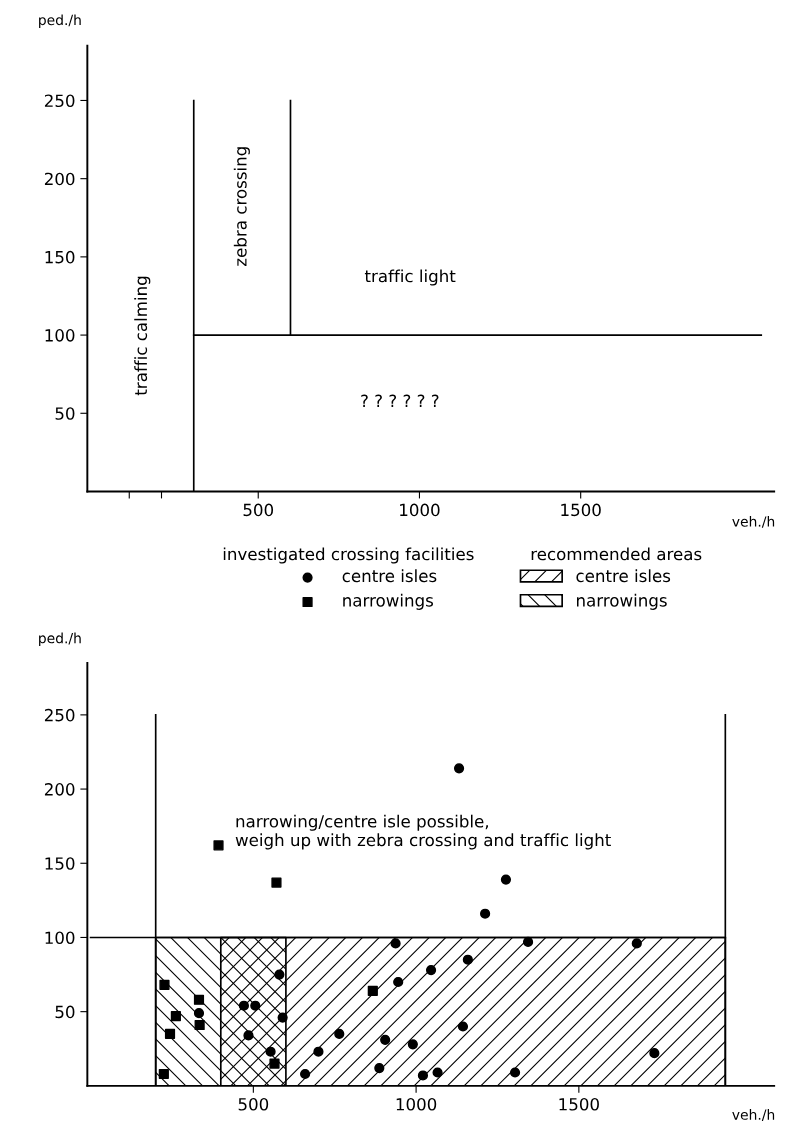 The image size is (794, 1143). What do you see at coordinates (410, 277) in the screenshot?
I see `annotation: traffic light` at bounding box center [410, 277].